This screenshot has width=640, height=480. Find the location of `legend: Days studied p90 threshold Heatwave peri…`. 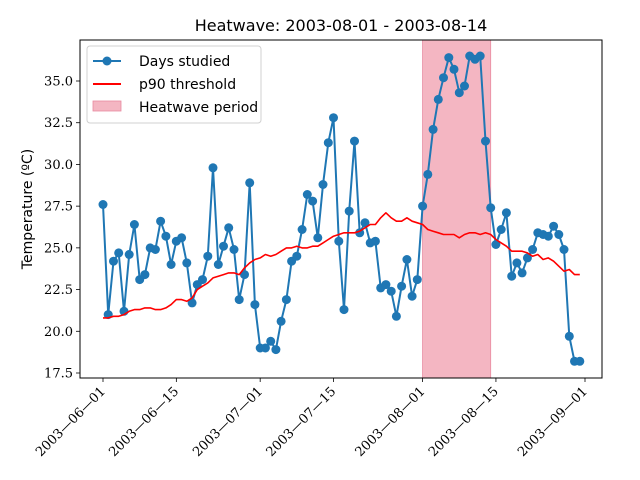

legend: Days studied p90 threshold Heatwave peri… is located at coordinates (174, 84).